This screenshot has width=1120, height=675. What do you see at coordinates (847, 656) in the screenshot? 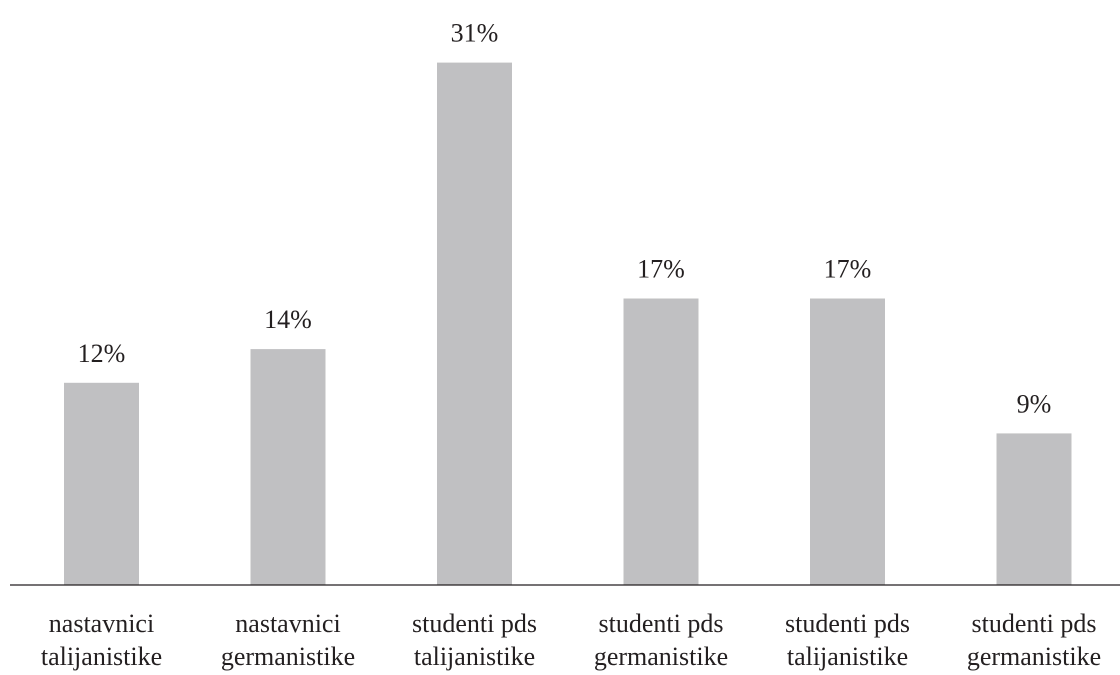
I see `x-tick-label-5-line-2: talijanistike` at bounding box center [847, 656].